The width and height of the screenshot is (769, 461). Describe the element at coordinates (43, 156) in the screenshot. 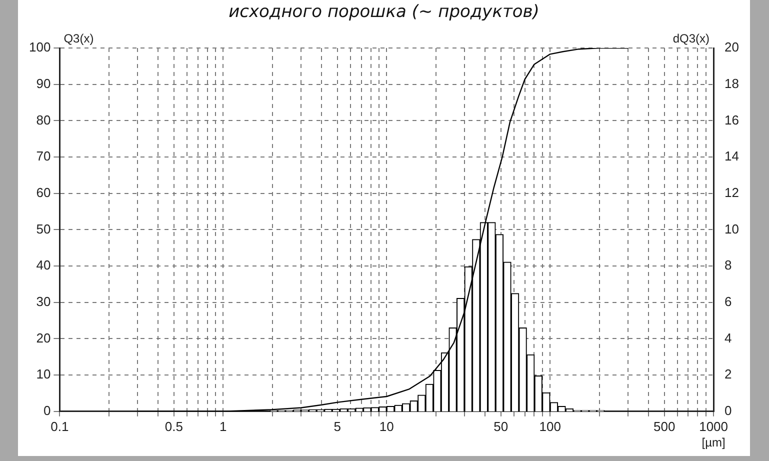

I see `y-tick-label: 70` at that location.